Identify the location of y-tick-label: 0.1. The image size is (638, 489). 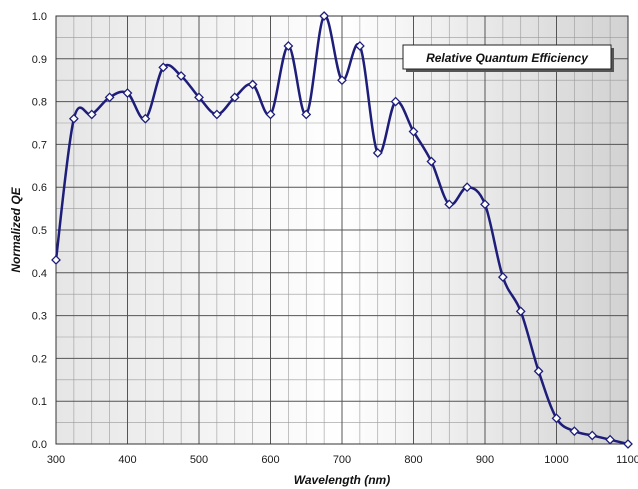
(39, 402).